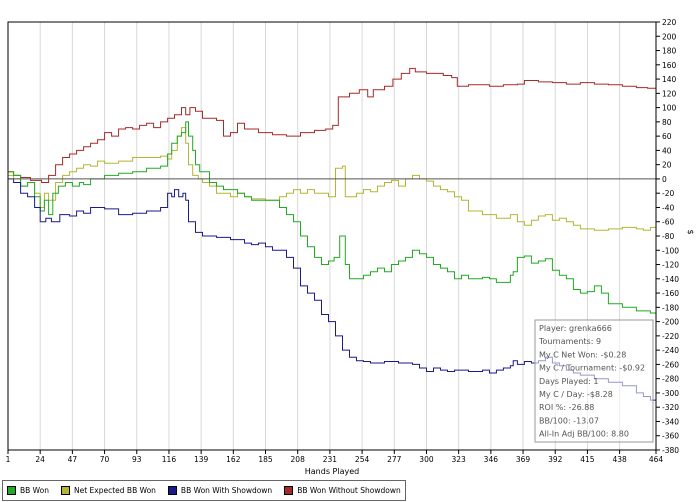 This screenshot has height=502, width=700. What do you see at coordinates (298, 459) in the screenshot?
I see `x-tick-label: 208` at bounding box center [298, 459].